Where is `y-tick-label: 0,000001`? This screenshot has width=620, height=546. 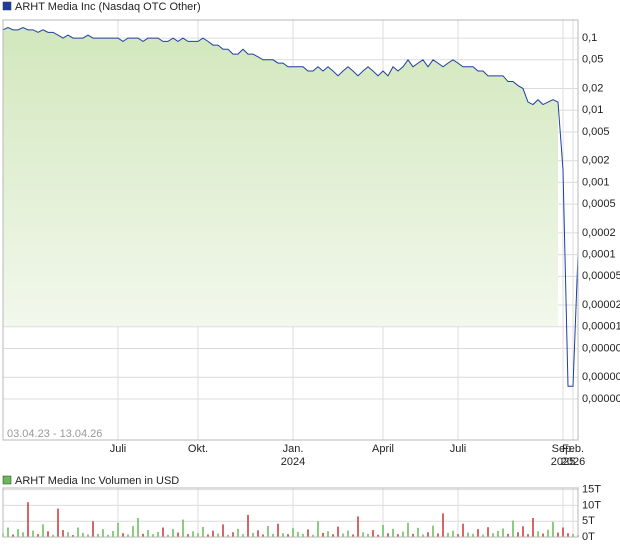
y-tick-label: 0,000001 is located at coordinates (601, 399).